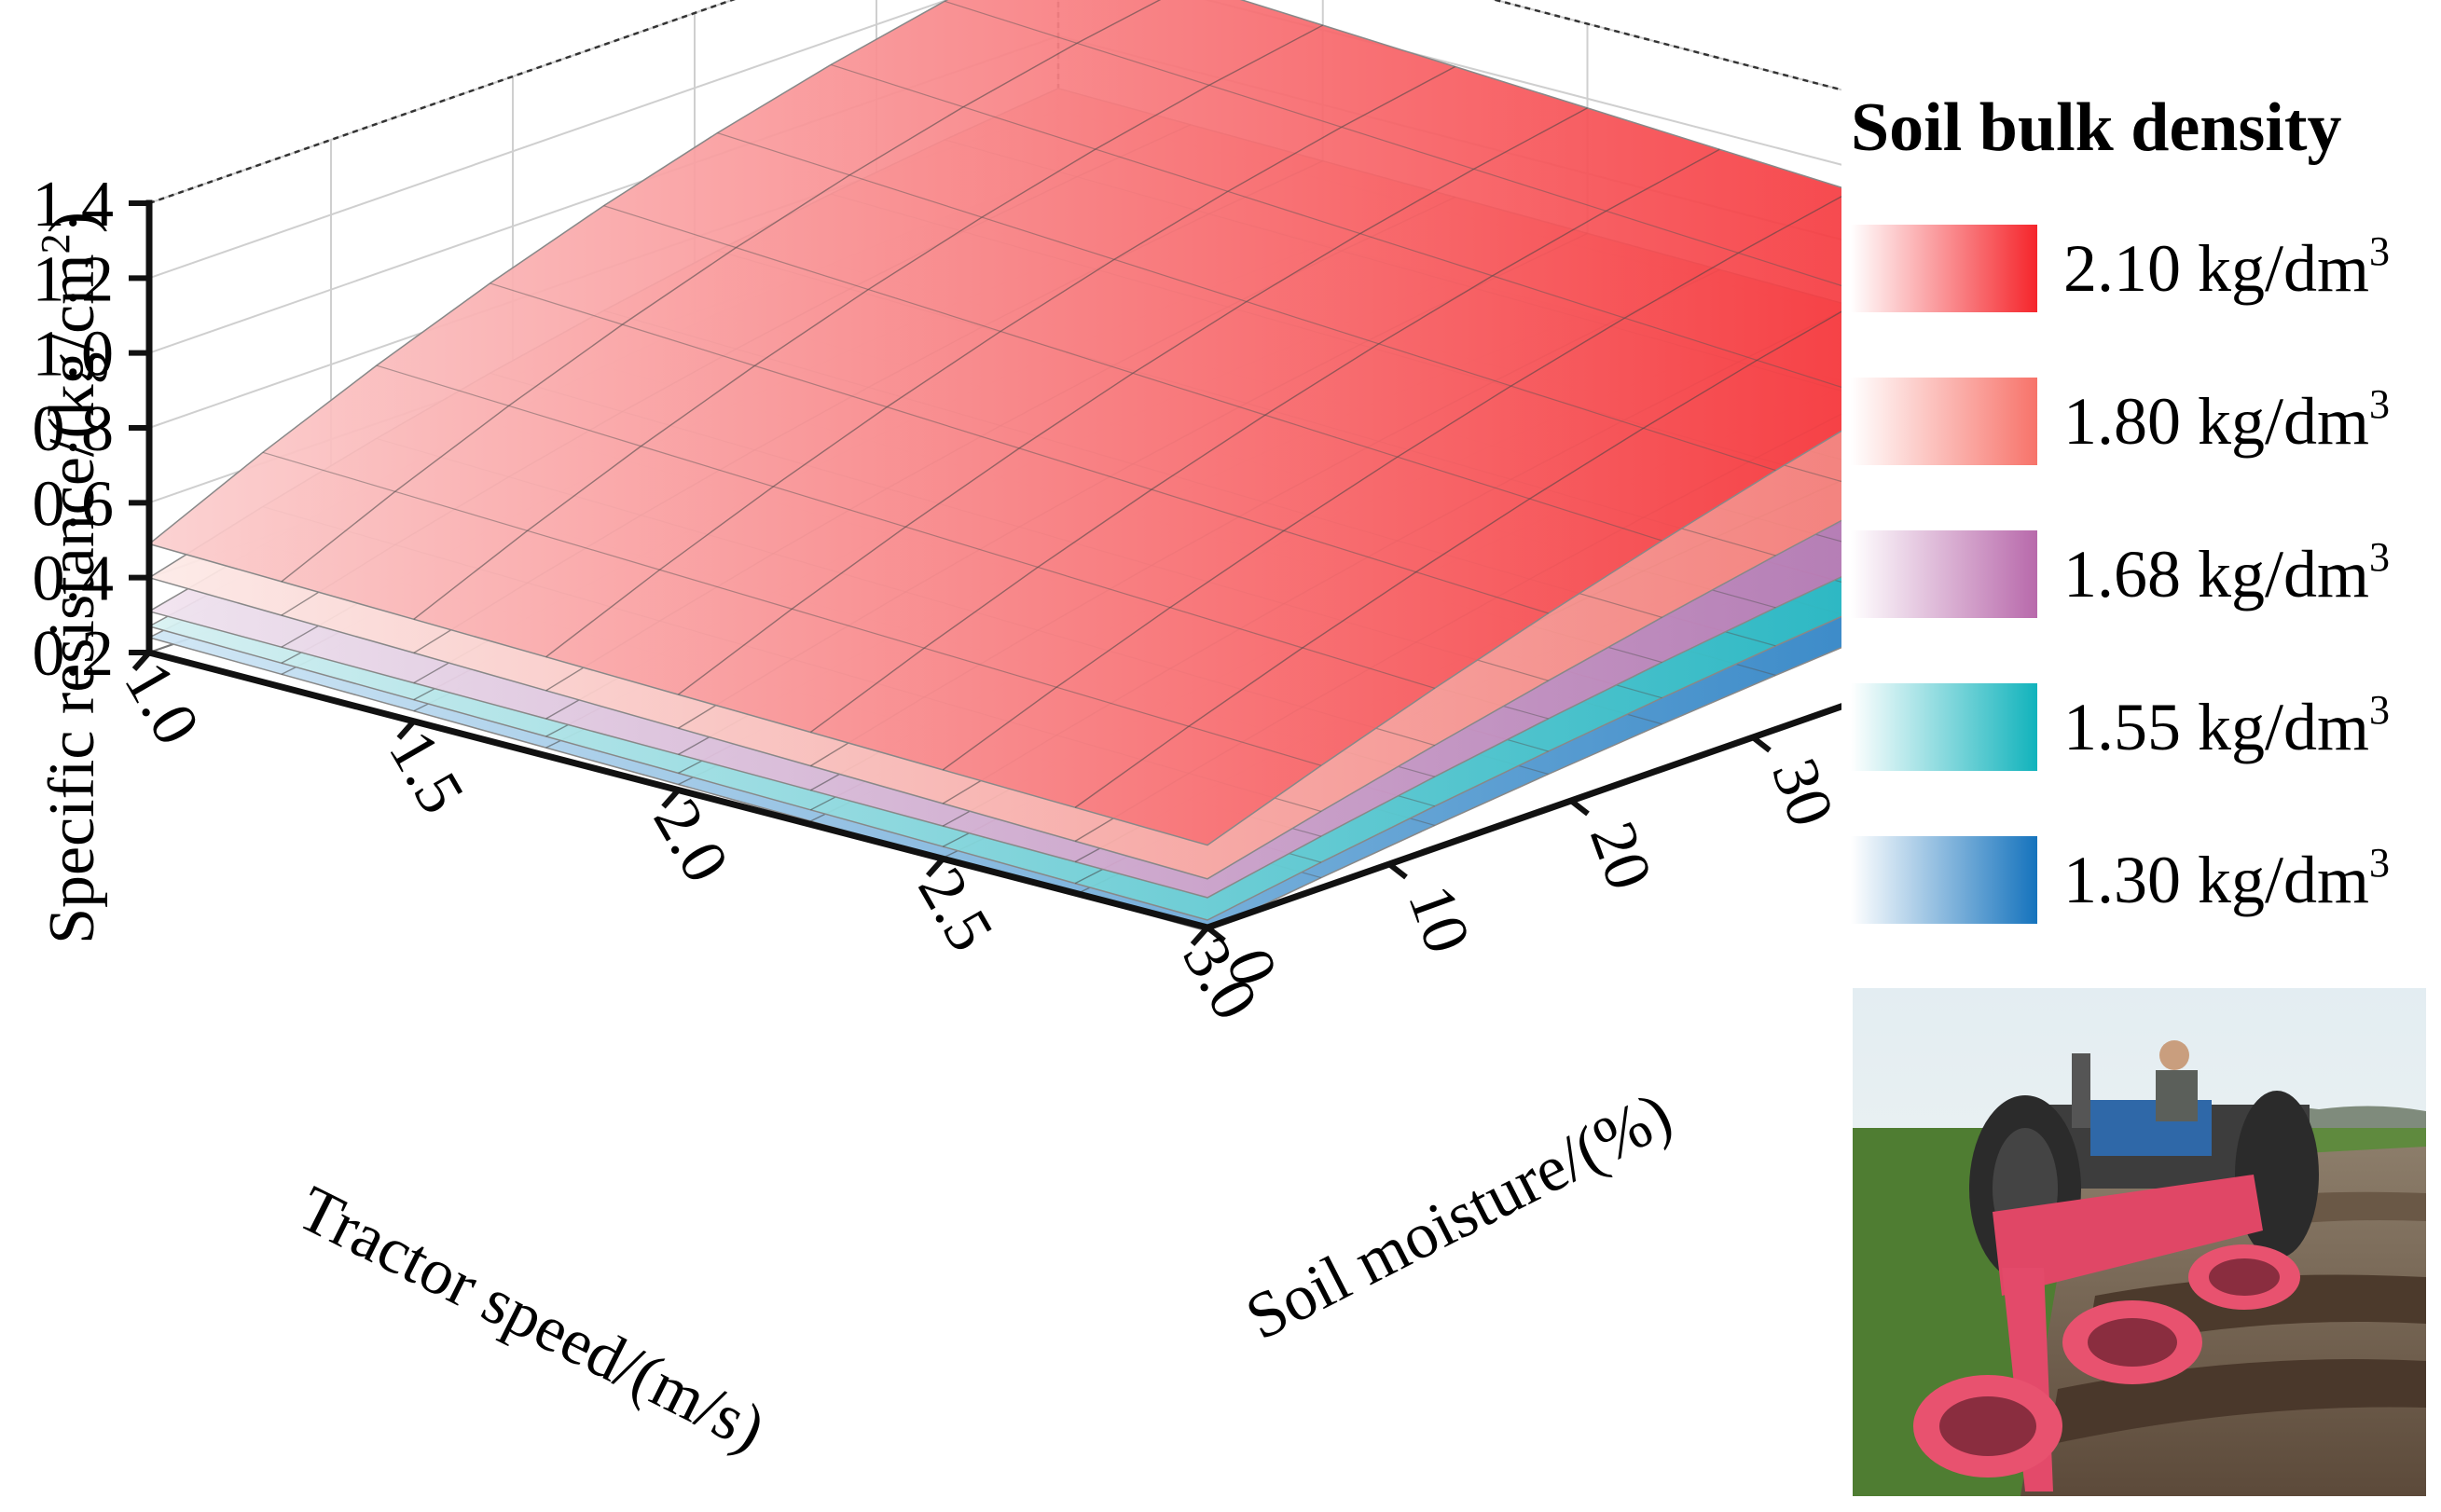  Describe the element at coordinates (2227, 725) in the screenshot. I see `legend-label: 1.55 kg/dm3` at that location.